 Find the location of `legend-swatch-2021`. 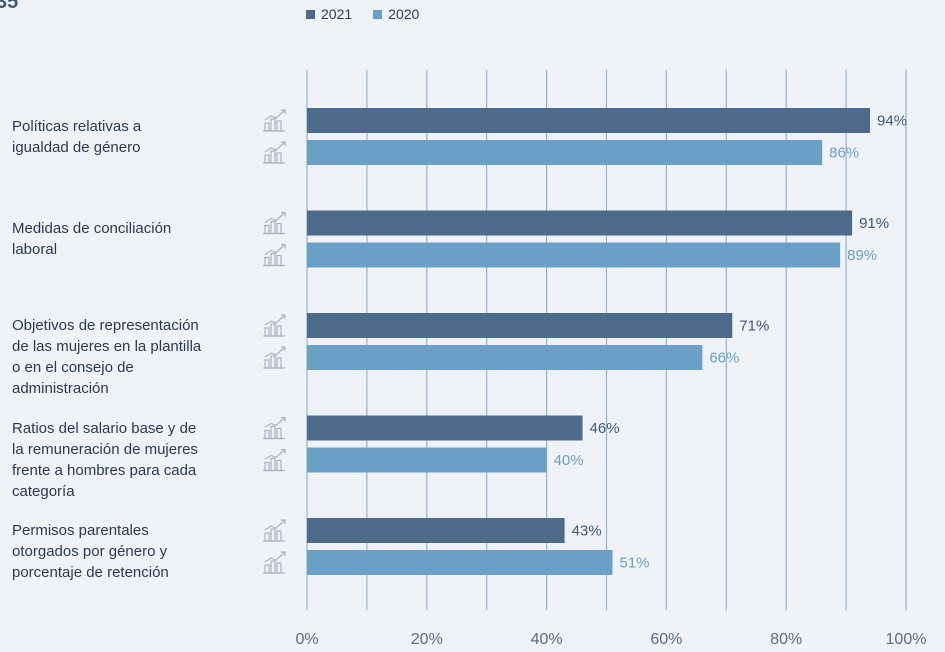

legend-swatch-2021 is located at coordinates (310, 14).